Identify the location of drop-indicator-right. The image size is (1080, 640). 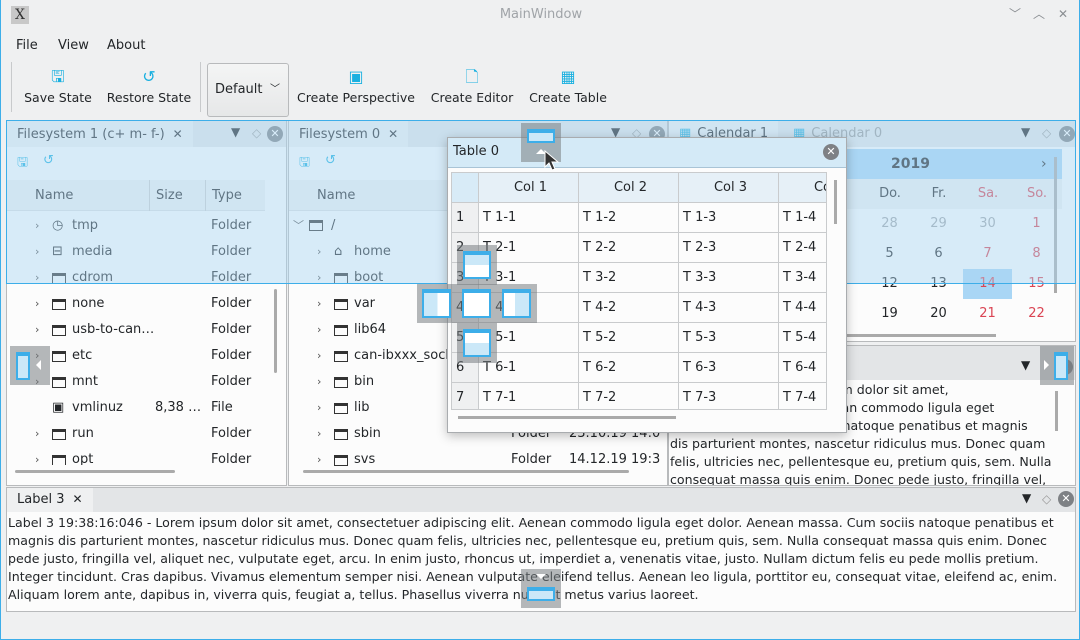
(1057, 365).